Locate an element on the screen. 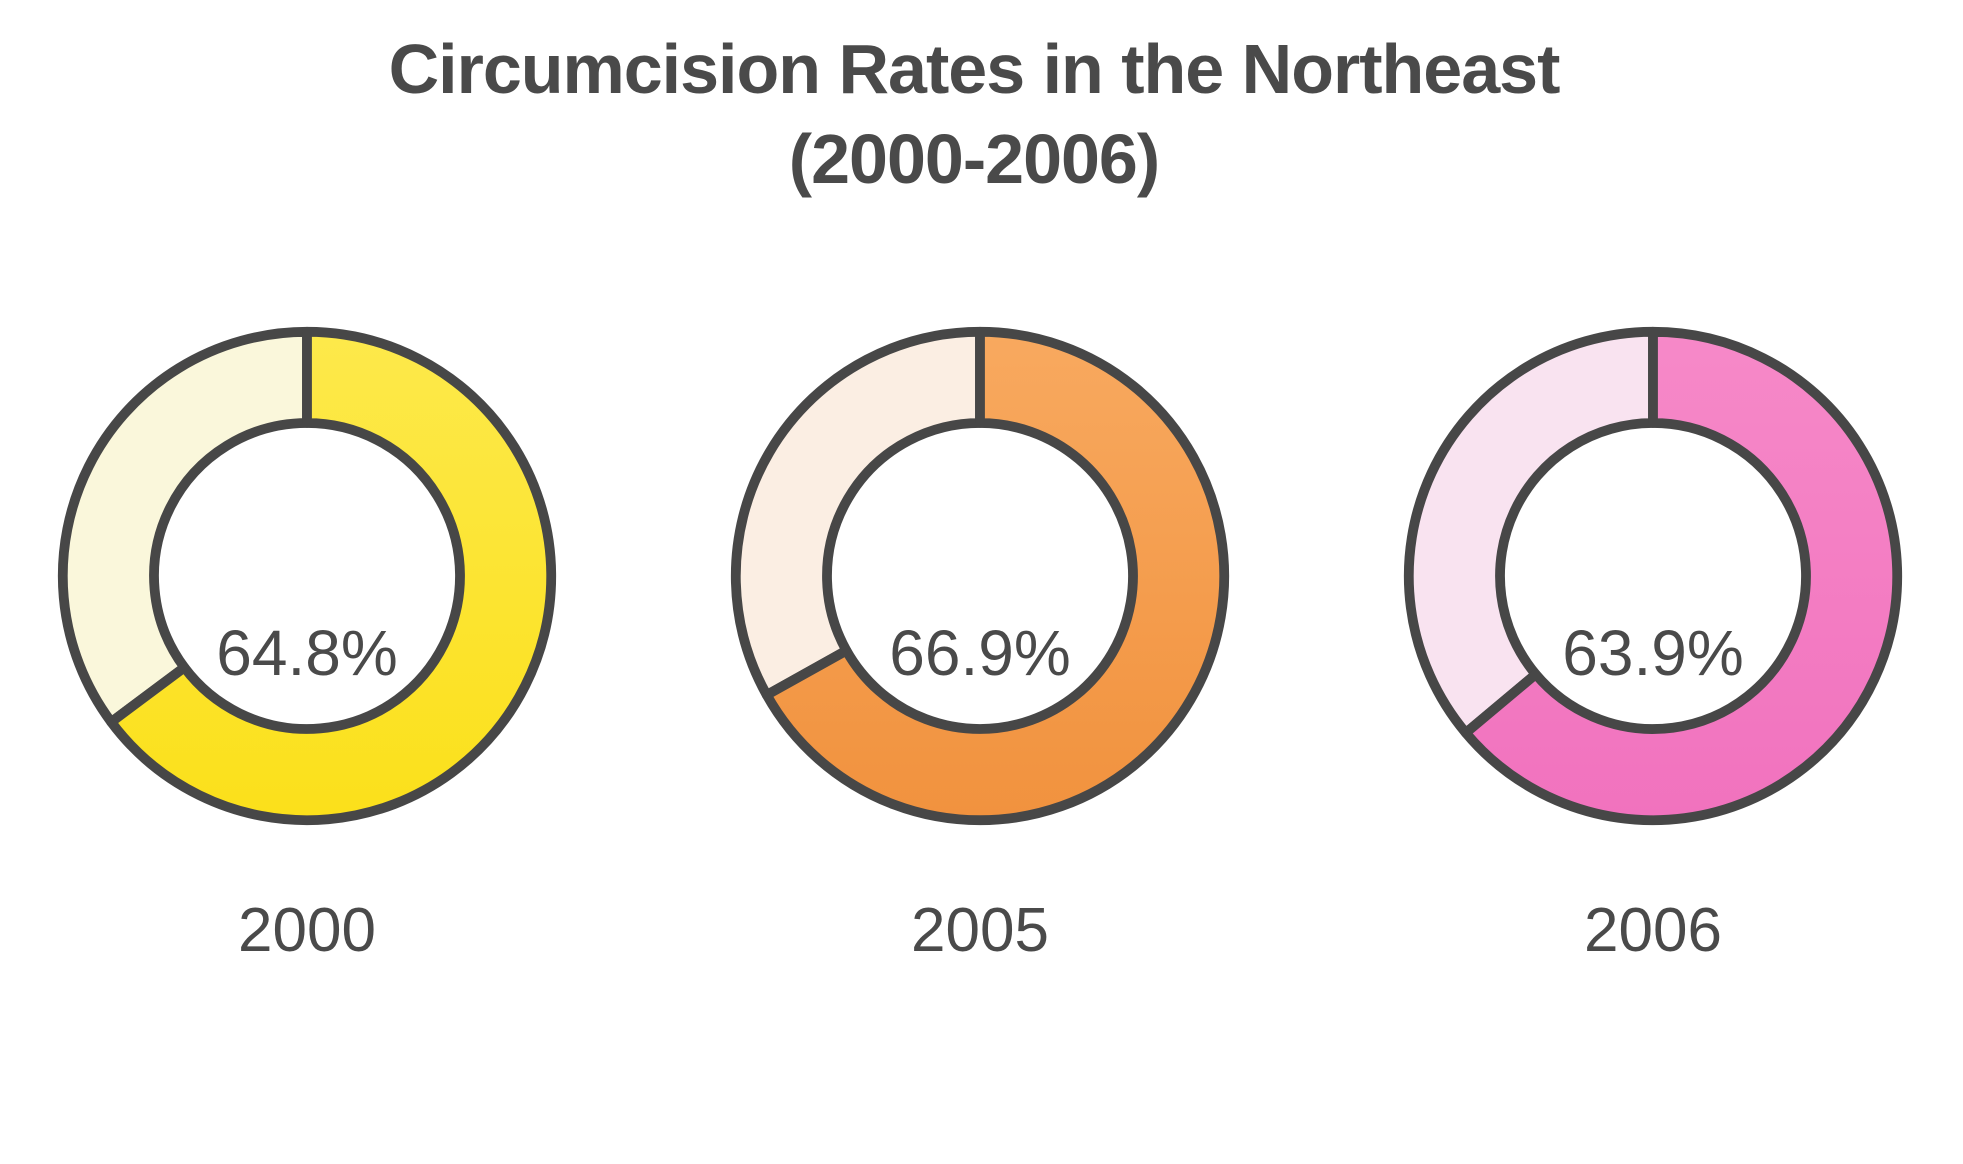  donut-ring-2000 is located at coordinates (307, 576).